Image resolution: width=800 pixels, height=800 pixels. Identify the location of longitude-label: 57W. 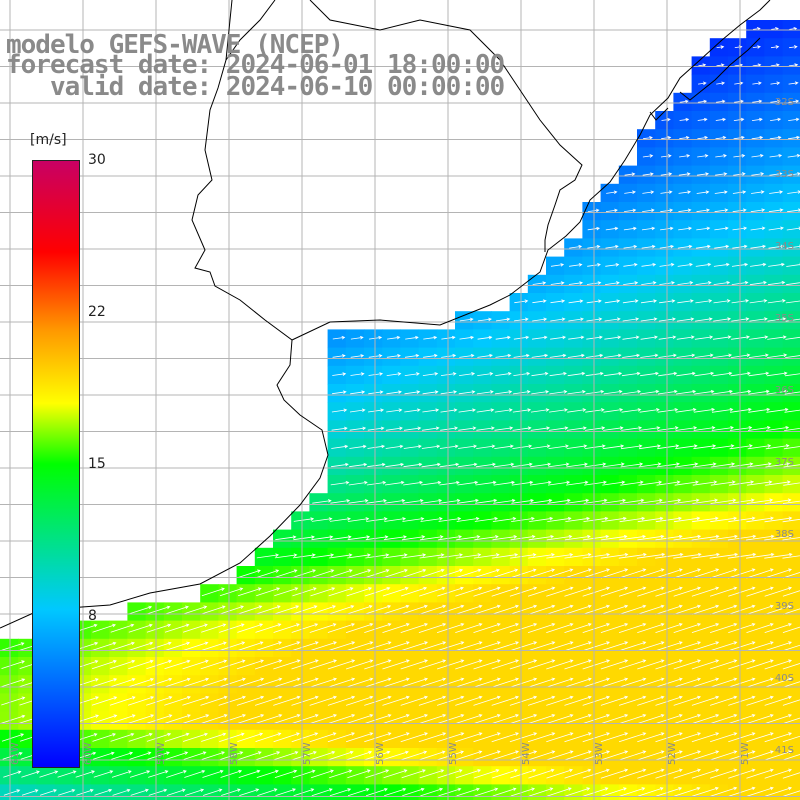
(307, 753).